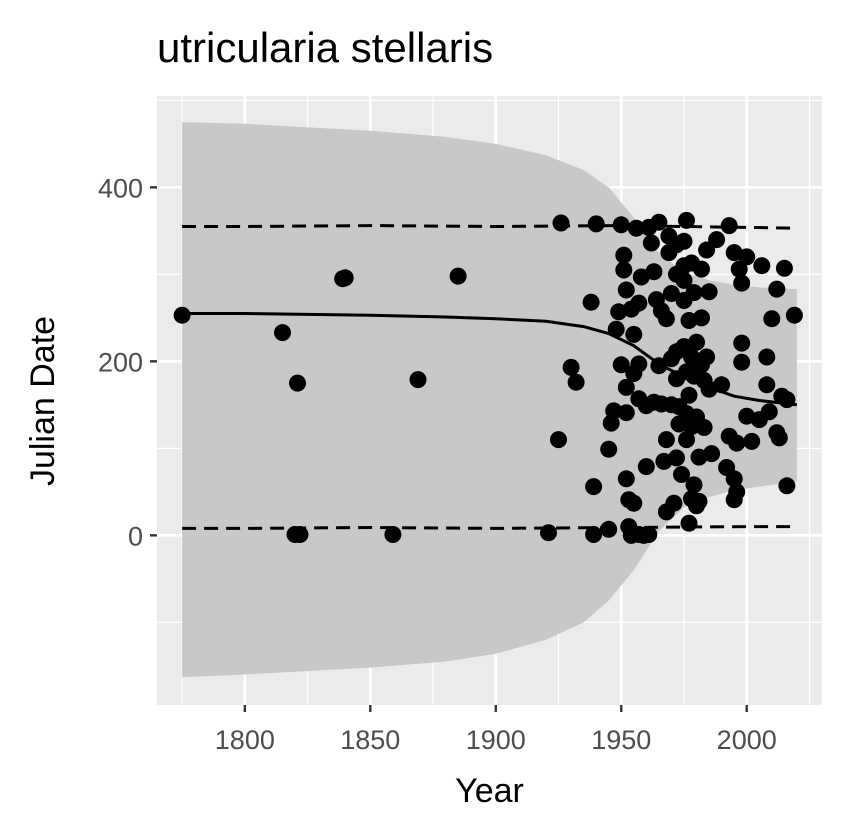  I want to click on y-tick-label: 0, so click(135, 536).